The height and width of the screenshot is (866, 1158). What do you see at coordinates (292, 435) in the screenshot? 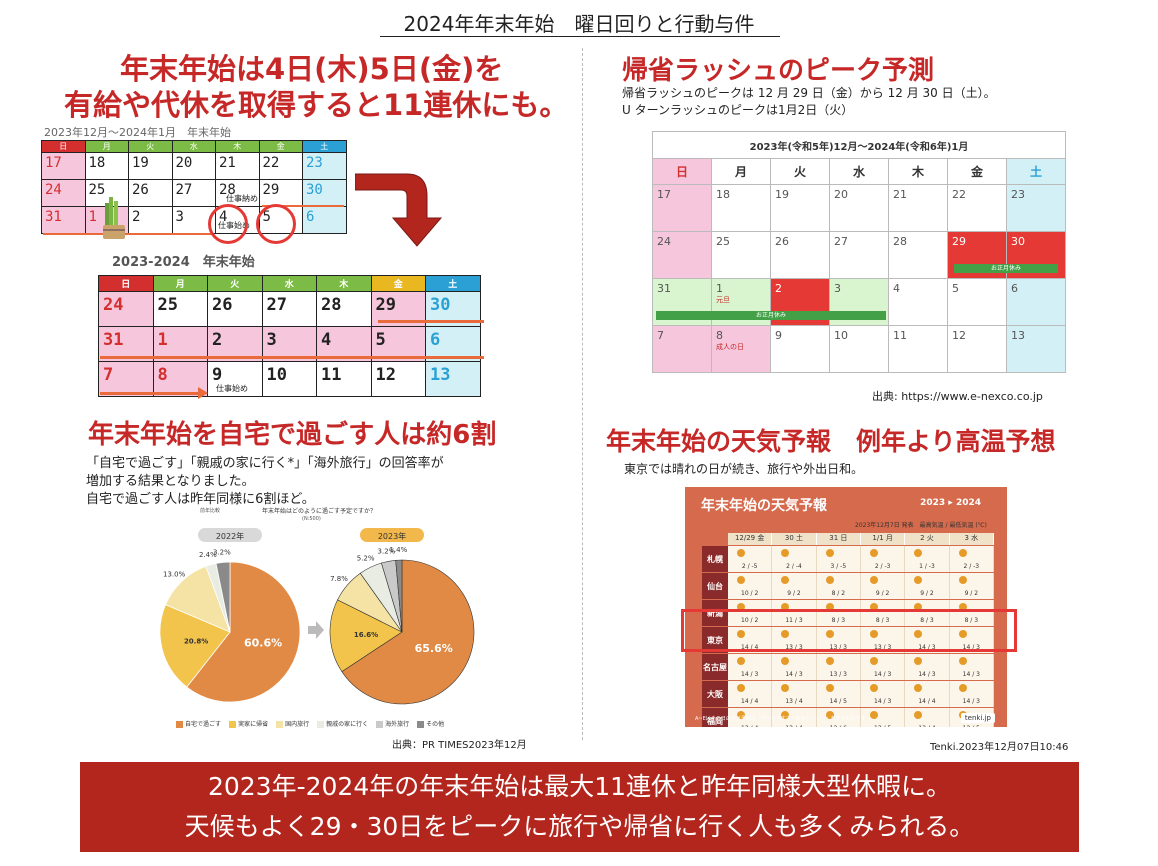
I see `section2-headline: 年末年始を自宅で過ごす人は約6割` at bounding box center [292, 435].